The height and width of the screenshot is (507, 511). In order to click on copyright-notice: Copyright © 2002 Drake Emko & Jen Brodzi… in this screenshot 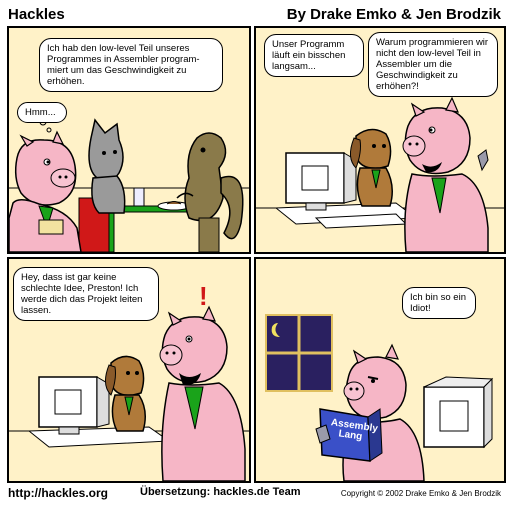, I will do `click(420, 493)`.